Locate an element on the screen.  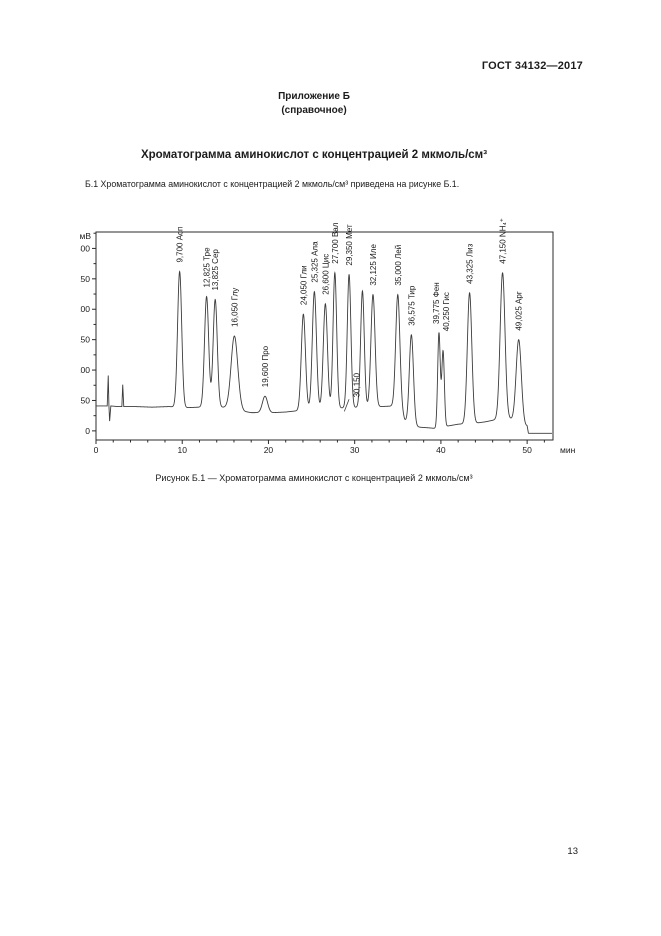
y-axis-unit-label: мВ is located at coordinates (85, 236).